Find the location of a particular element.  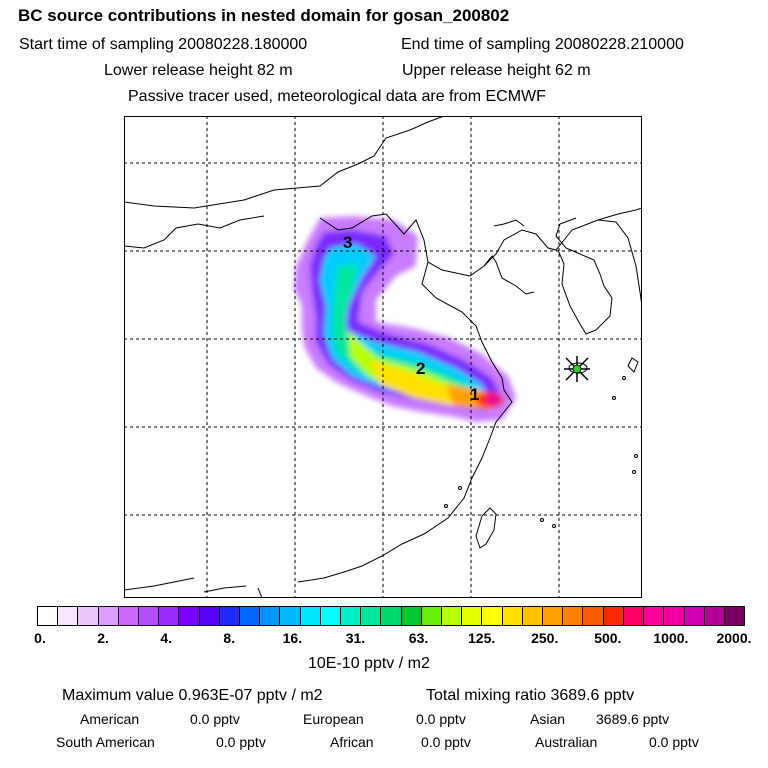

tracer-plume is located at coordinates (405, 319).